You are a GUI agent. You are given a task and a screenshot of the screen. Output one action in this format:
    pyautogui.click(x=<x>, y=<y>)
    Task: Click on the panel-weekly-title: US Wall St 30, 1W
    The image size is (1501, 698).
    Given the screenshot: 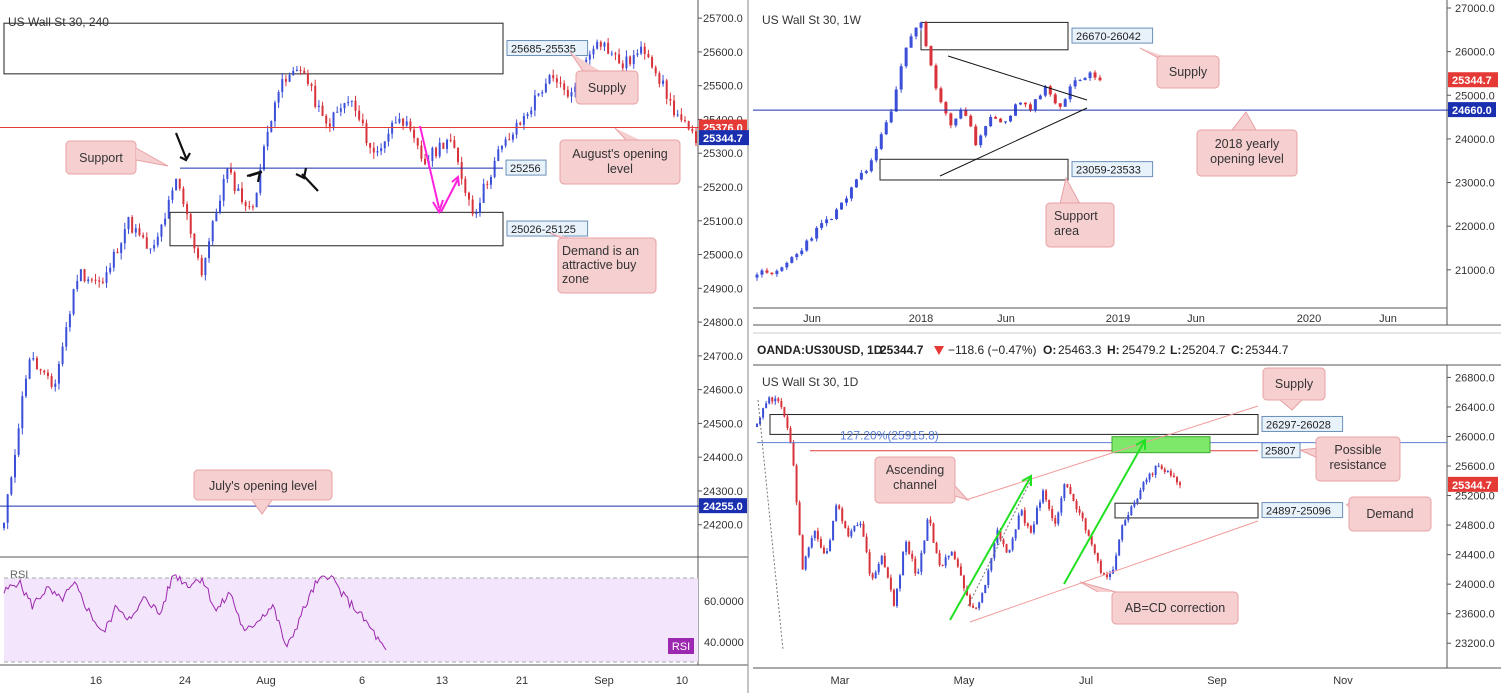 What is the action you would take?
    pyautogui.click(x=812, y=20)
    